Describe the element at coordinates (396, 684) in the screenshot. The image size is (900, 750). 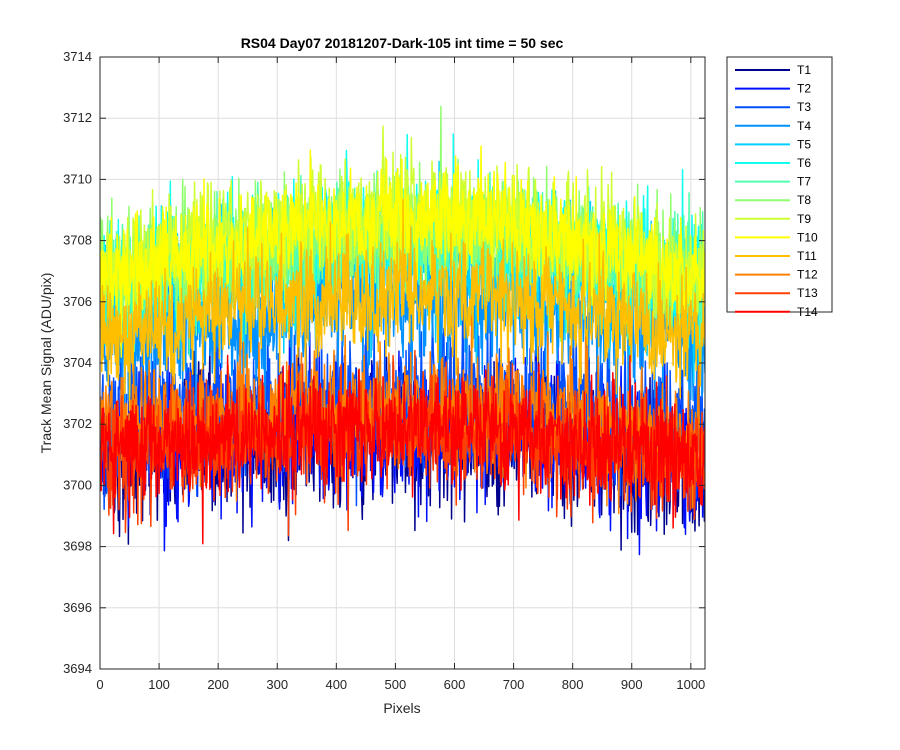
I see `x-tick-label: 500` at that location.